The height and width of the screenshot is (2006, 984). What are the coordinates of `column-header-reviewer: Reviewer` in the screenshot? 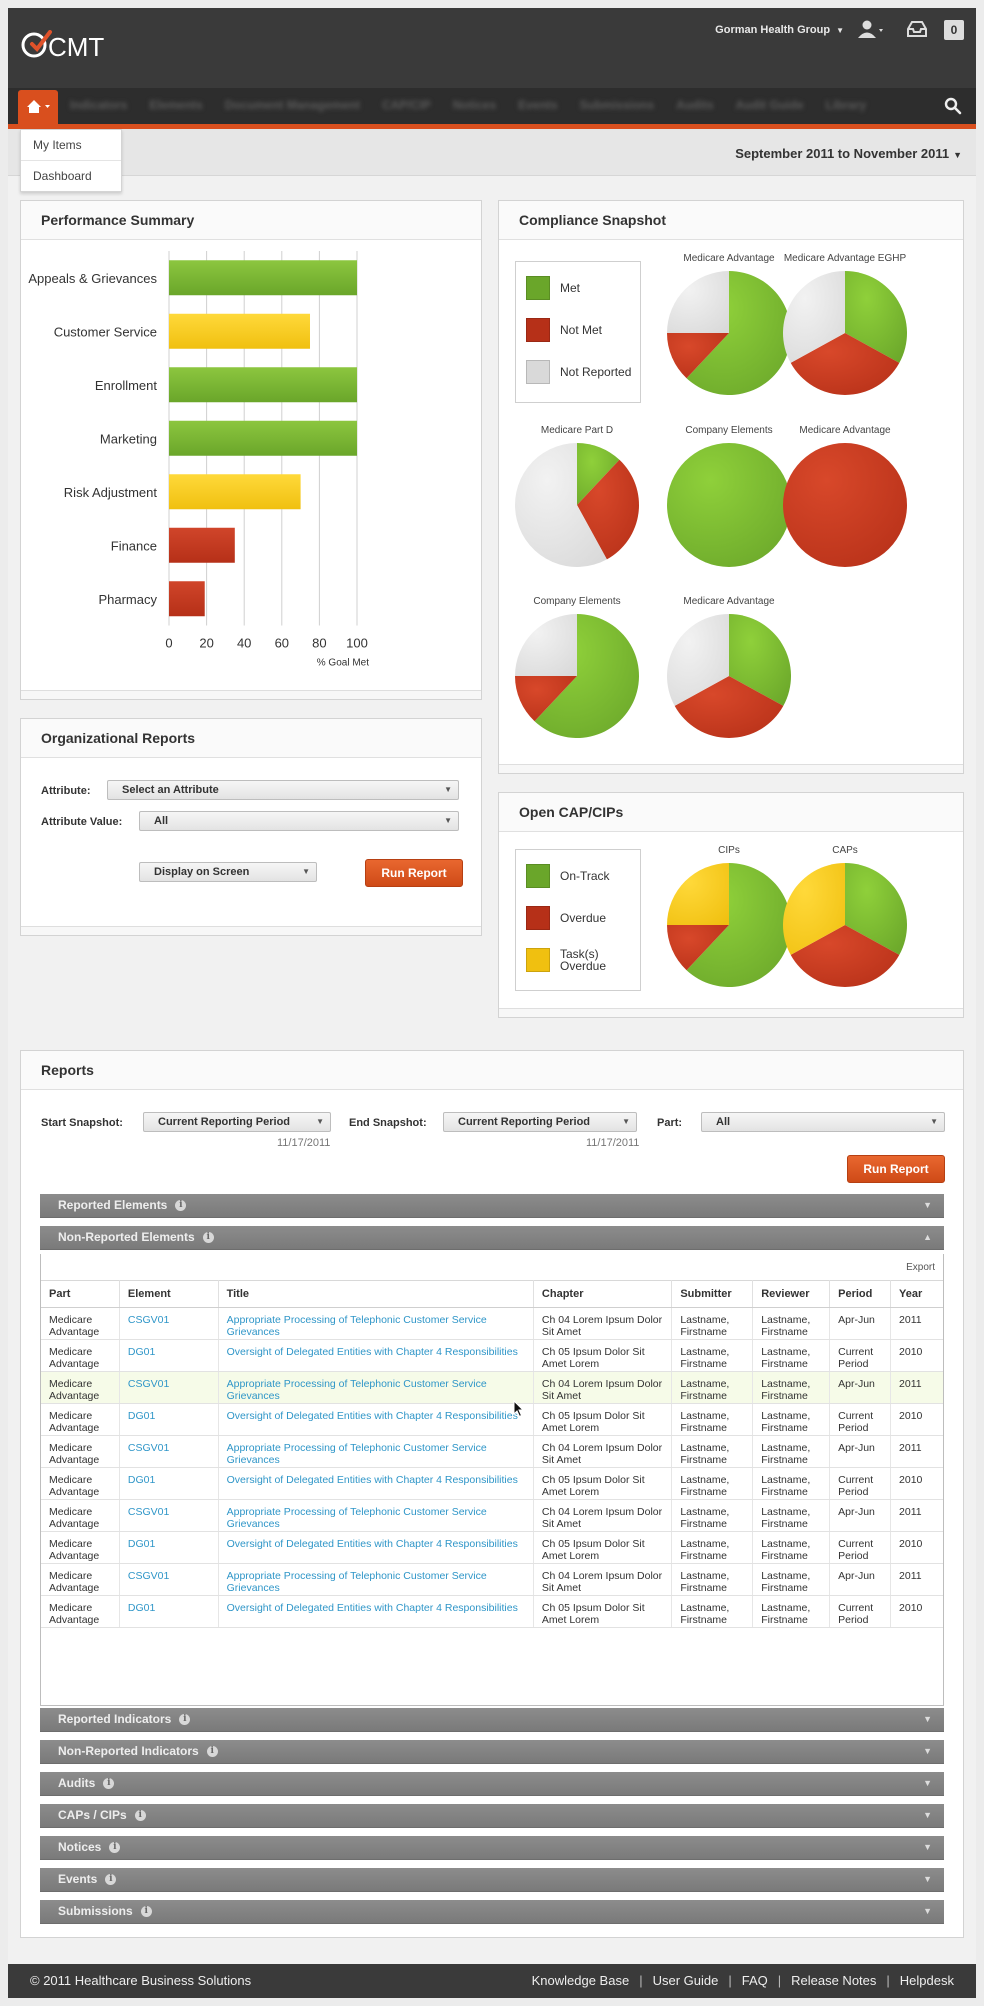 It's located at (791, 1294).